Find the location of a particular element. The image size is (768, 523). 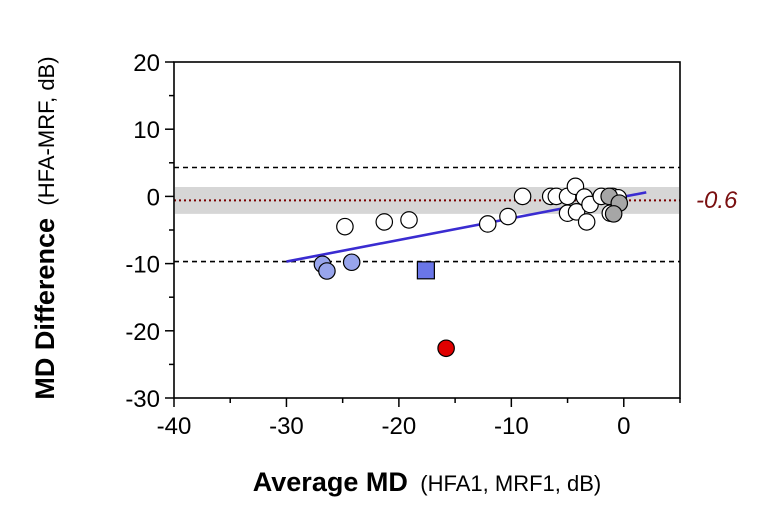

x-axis-title: Average MD (HFA1, MRF1, dB) is located at coordinates (427, 482).